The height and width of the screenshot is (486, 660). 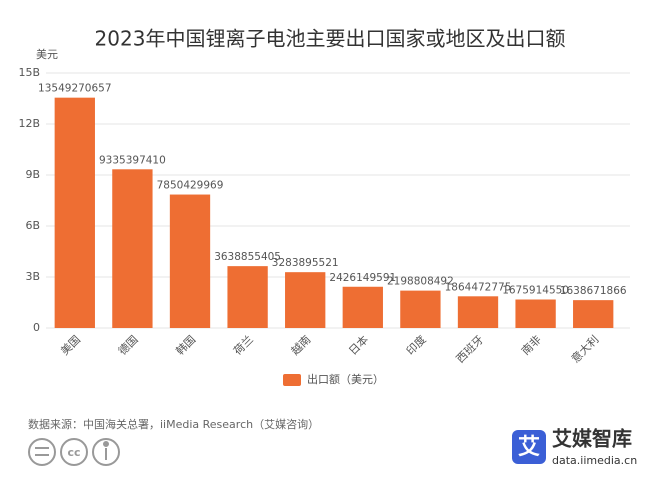 What do you see at coordinates (29, 72) in the screenshot?
I see `y-tick-label: 15B` at bounding box center [29, 72].